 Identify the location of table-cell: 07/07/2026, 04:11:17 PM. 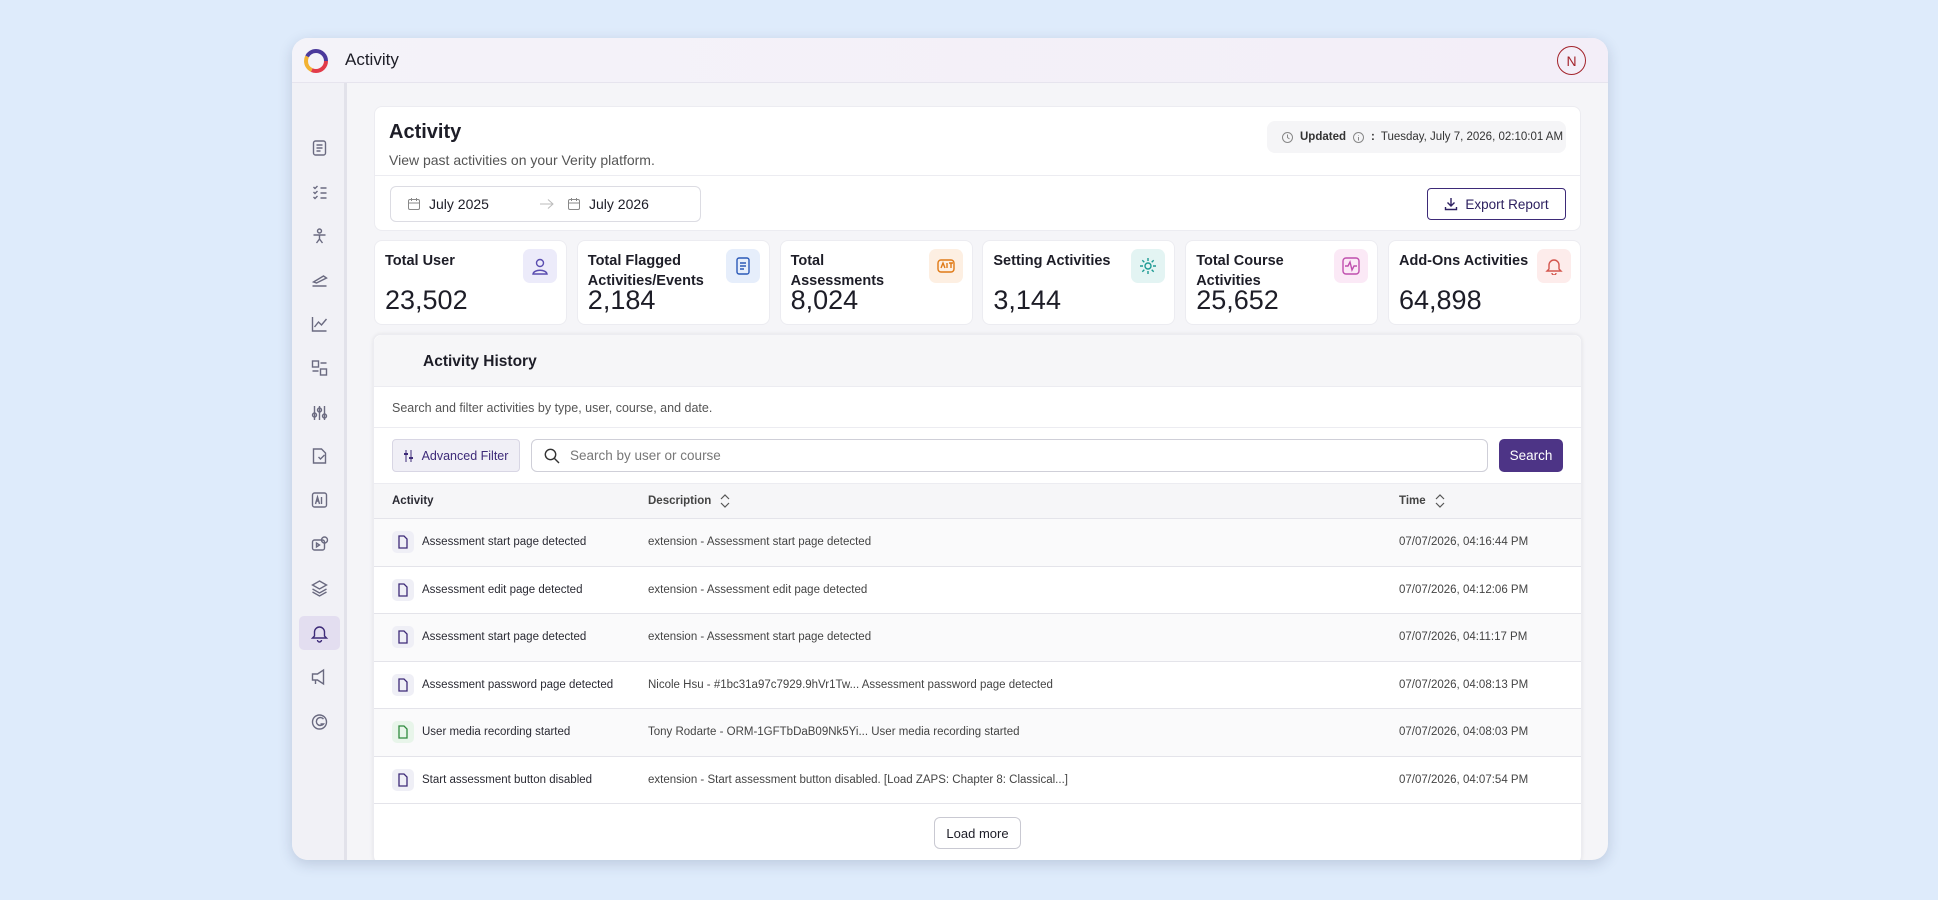
(1463, 637).